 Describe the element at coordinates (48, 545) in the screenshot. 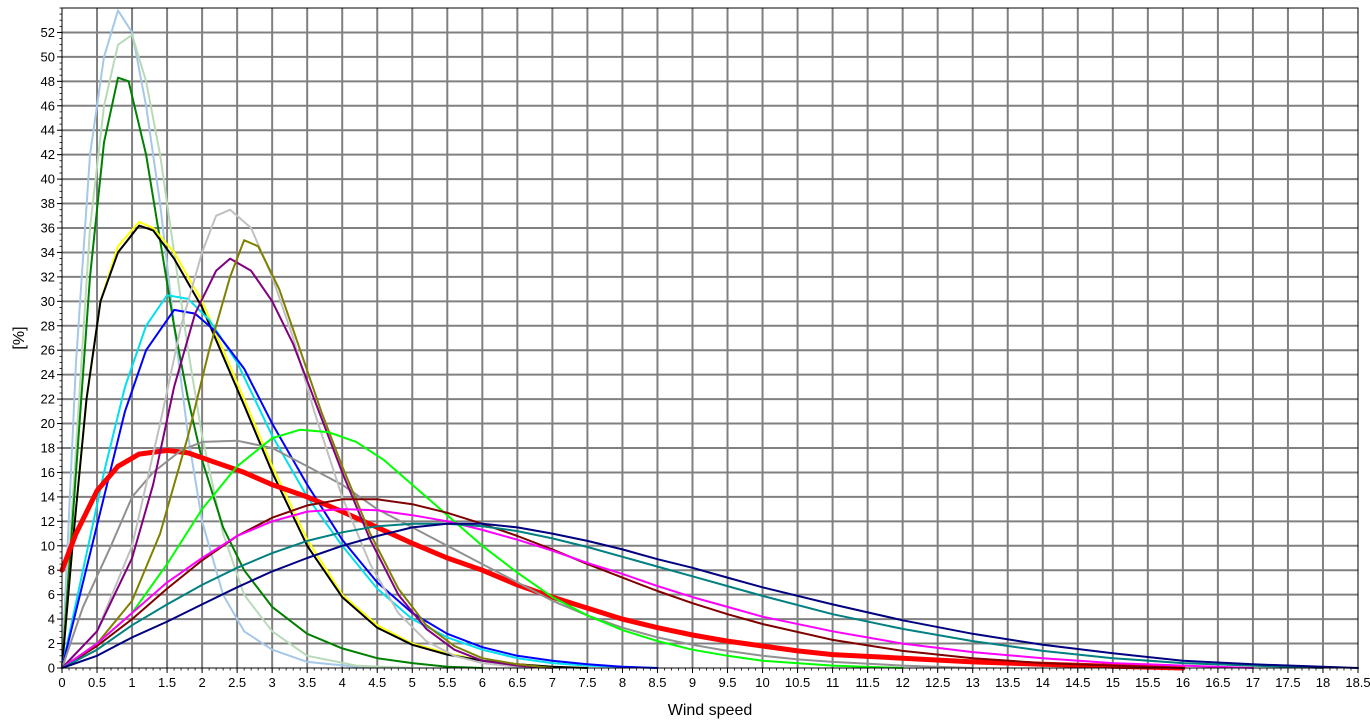

I see `y-tick-label: 10` at that location.